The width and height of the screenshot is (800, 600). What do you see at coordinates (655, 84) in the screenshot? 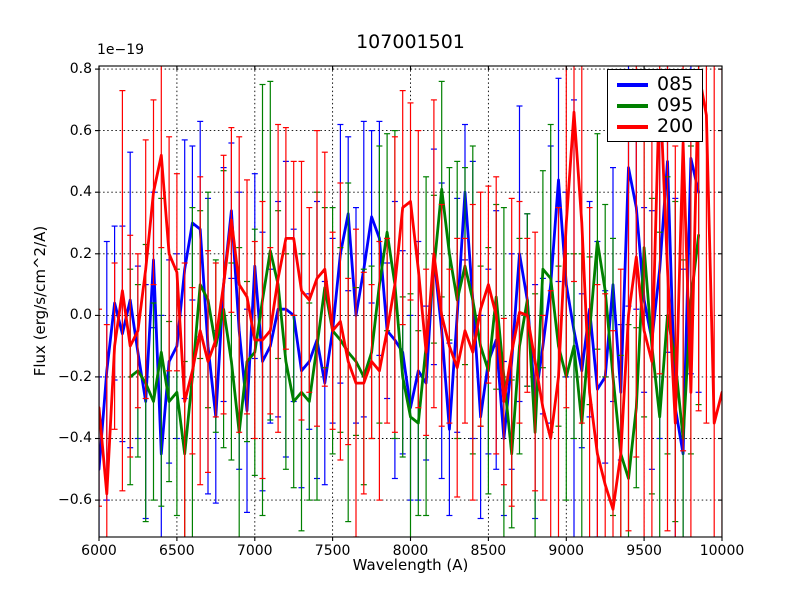
I see `legend-item-085: 085` at bounding box center [655, 84].